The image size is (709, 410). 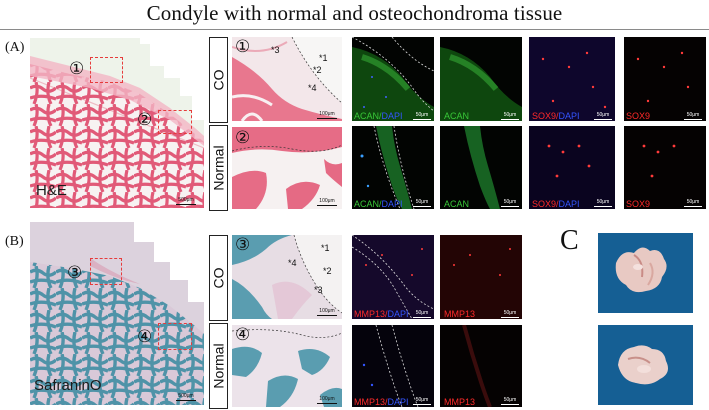 What do you see at coordinates (354, 29) in the screenshot?
I see `title-rule` at bounding box center [354, 29].